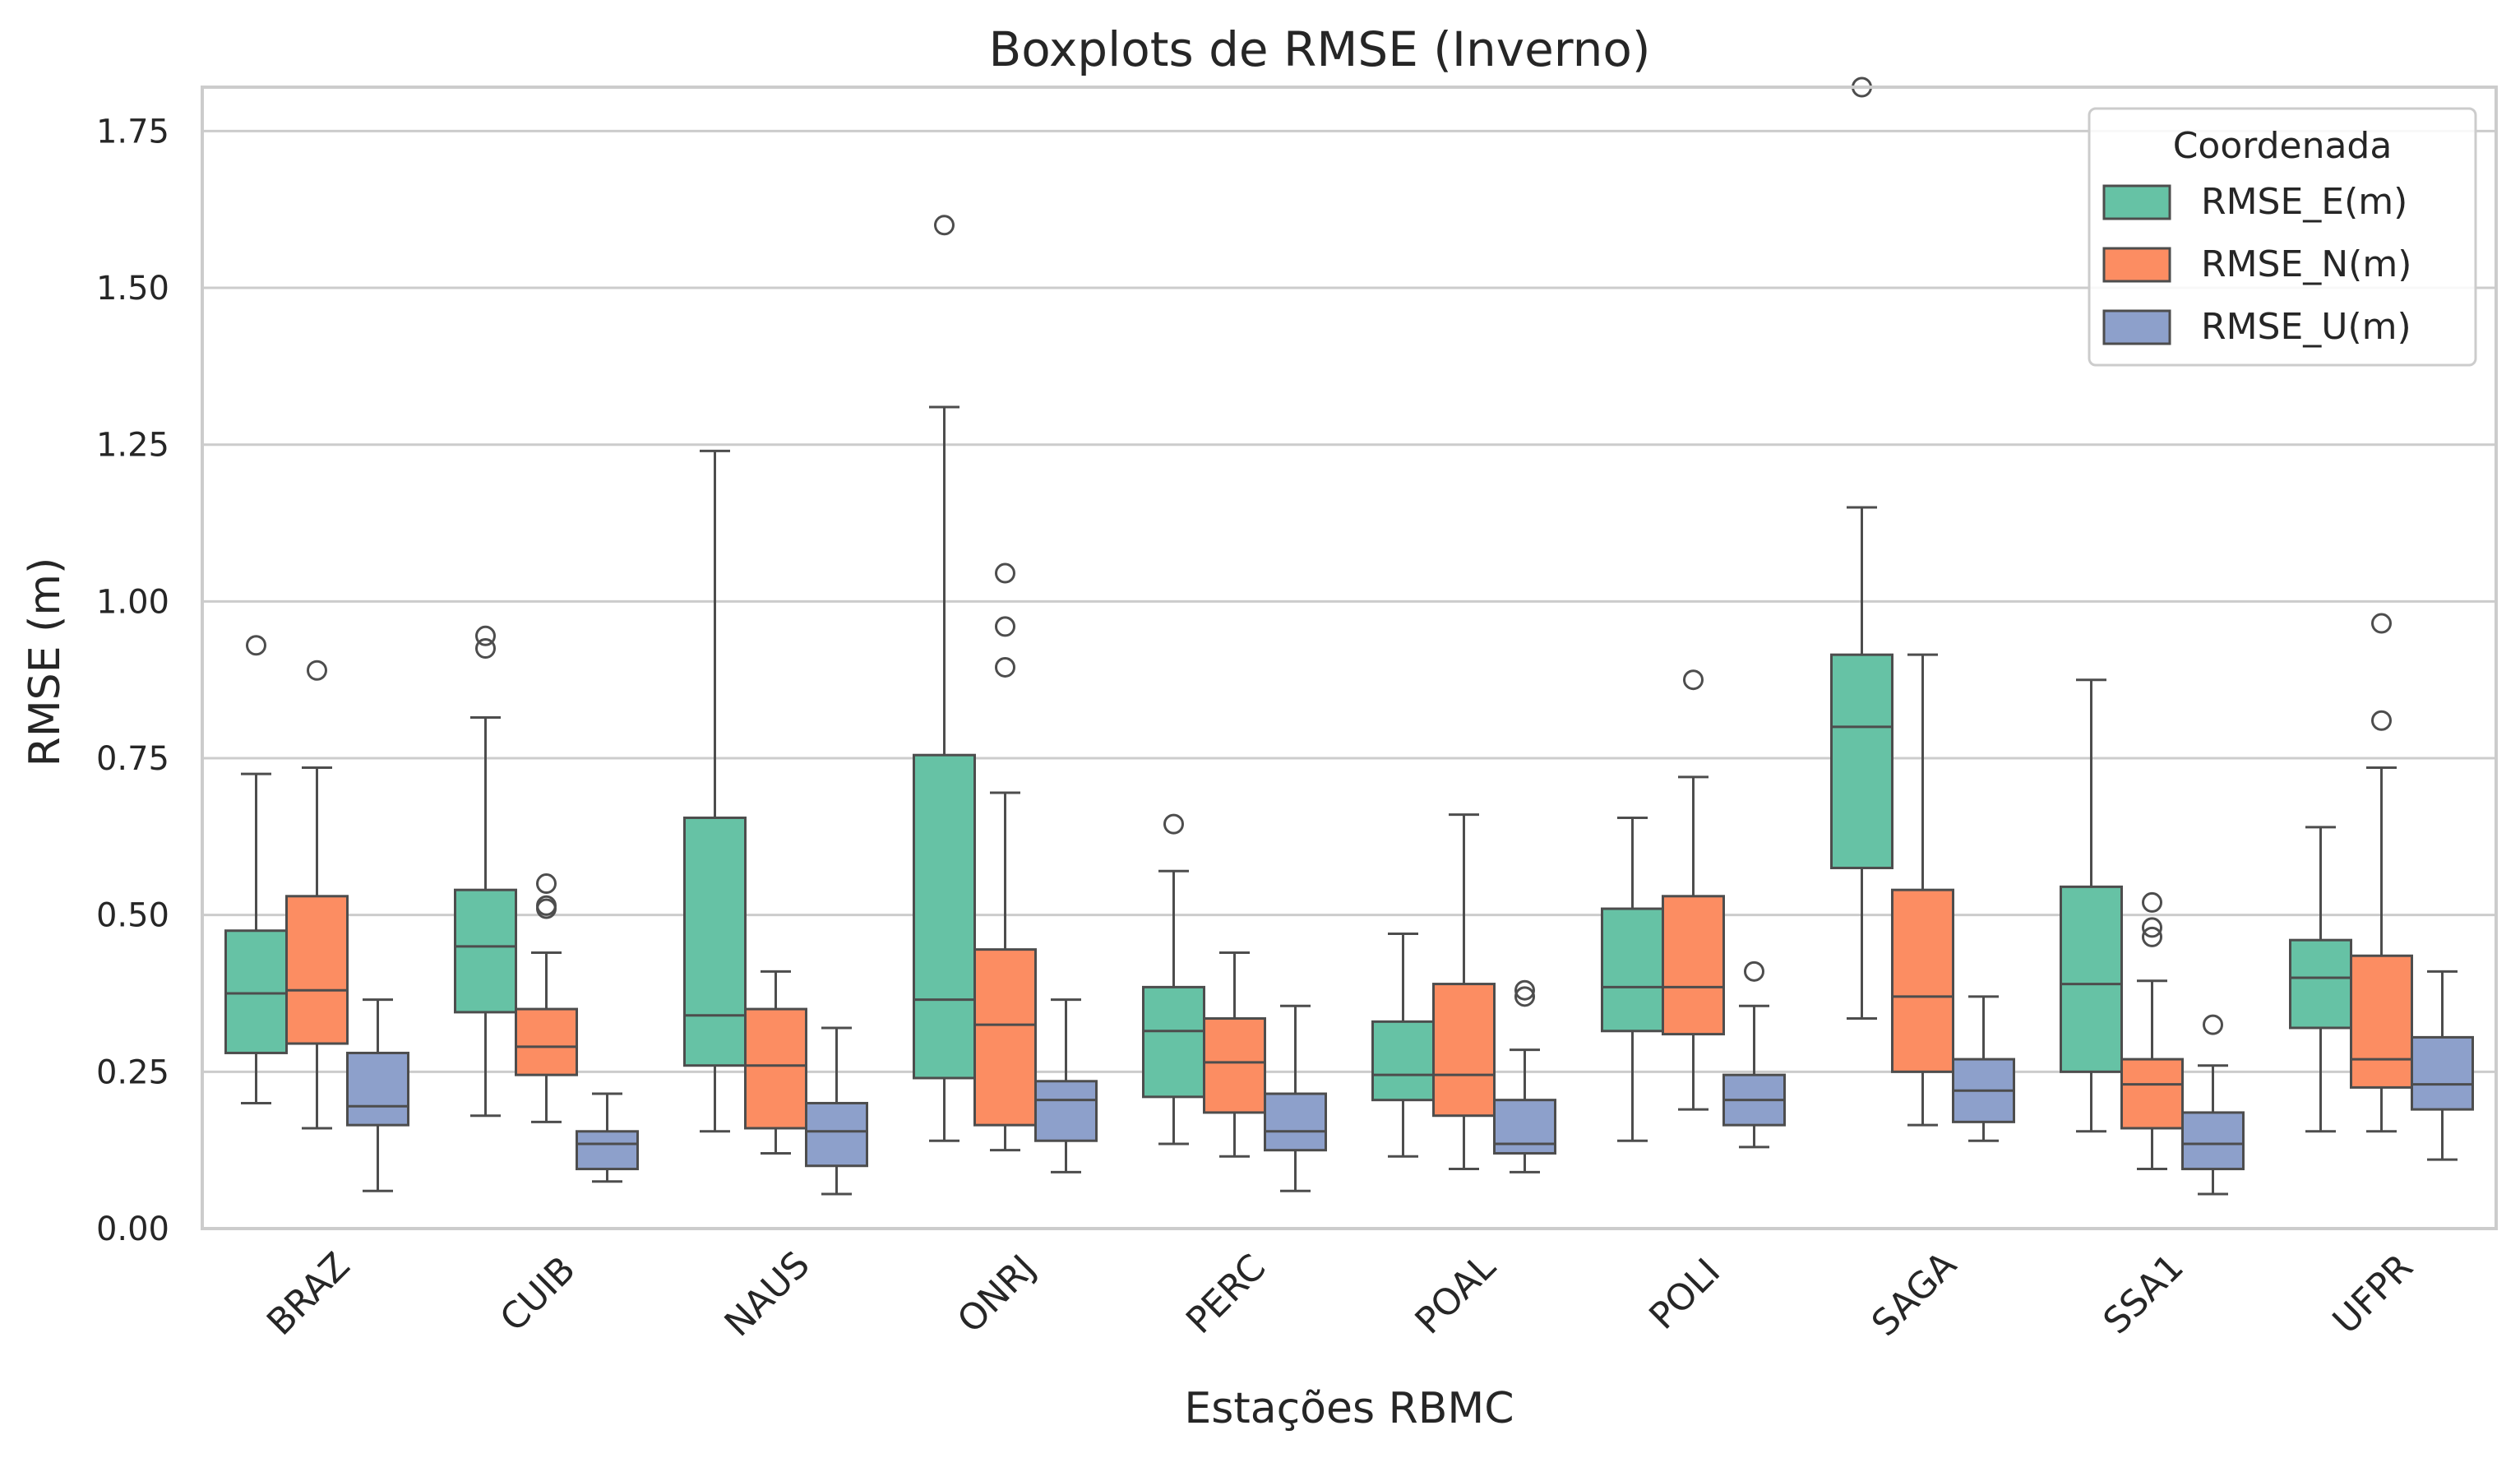 Image resolution: width=2520 pixels, height=1458 pixels. Describe the element at coordinates (132, 916) in the screenshot. I see `y-tick-label: 0.50` at that location.